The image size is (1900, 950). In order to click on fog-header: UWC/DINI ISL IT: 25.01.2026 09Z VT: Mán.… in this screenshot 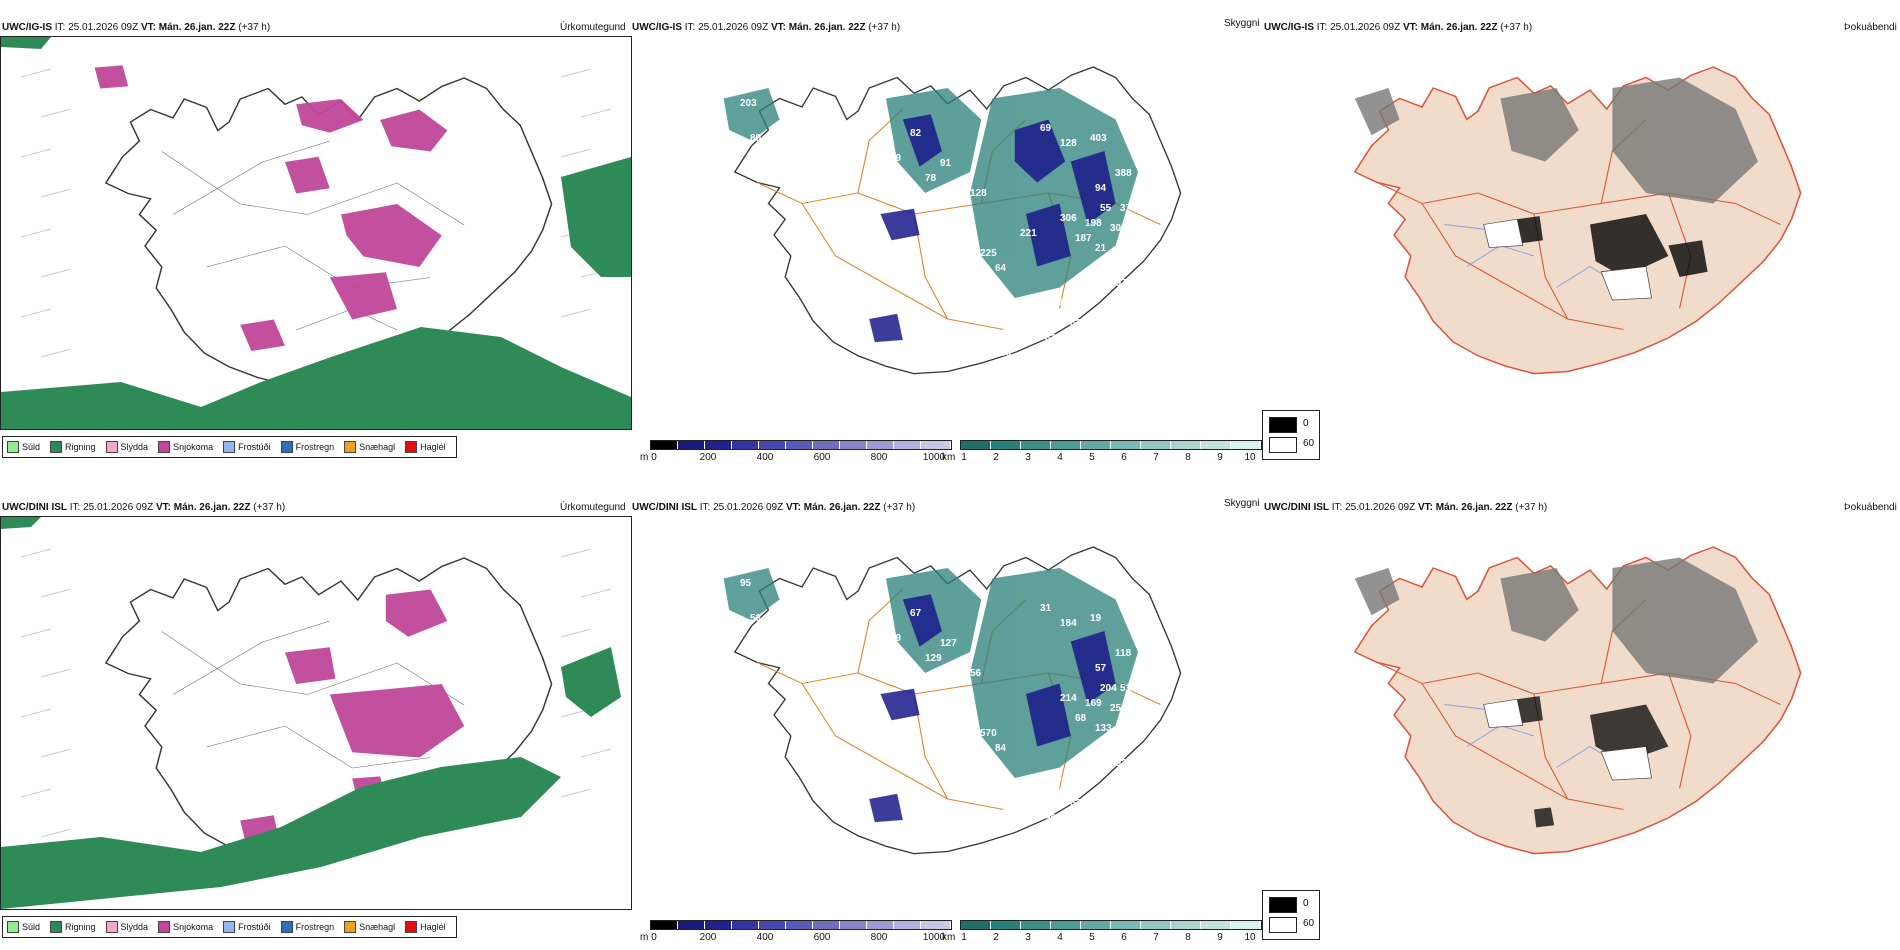, I will do `click(1406, 507)`.